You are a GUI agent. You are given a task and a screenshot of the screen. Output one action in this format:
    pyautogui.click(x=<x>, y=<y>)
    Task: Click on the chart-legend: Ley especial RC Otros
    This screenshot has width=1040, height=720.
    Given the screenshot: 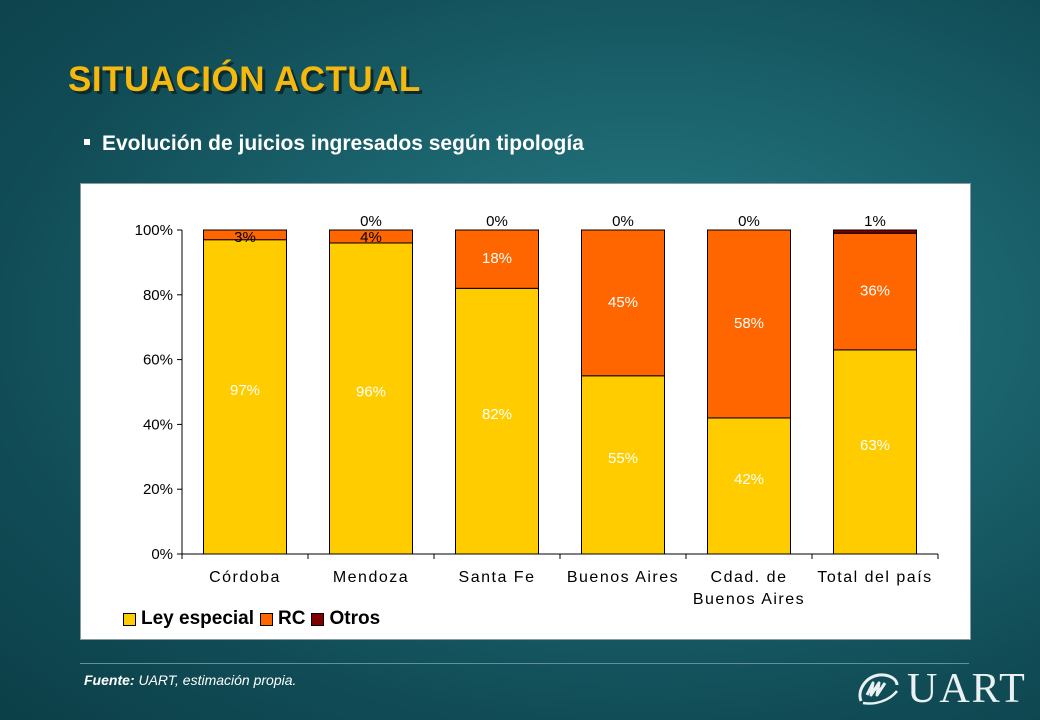 What is the action you would take?
    pyautogui.click(x=254, y=619)
    